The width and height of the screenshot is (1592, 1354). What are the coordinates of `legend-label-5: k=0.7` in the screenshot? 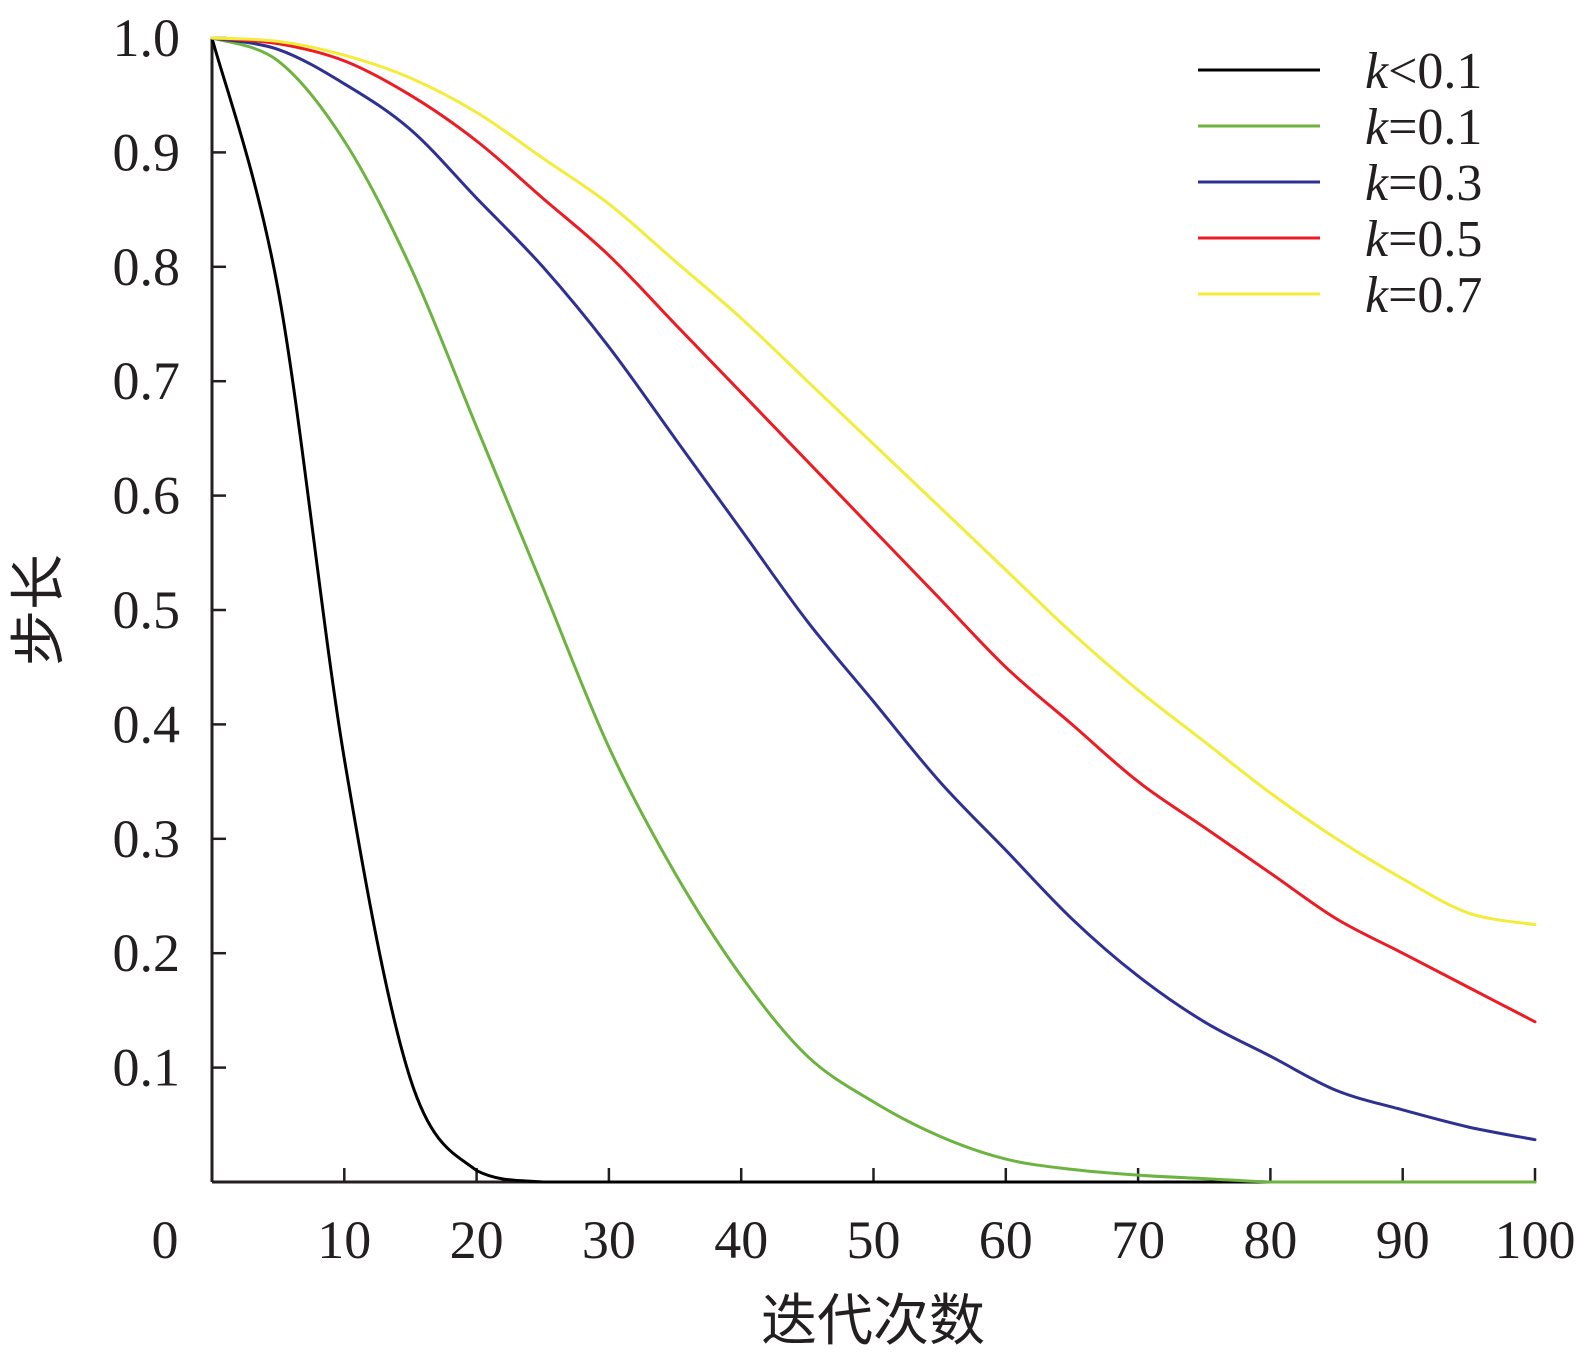 It's located at (1423, 295).